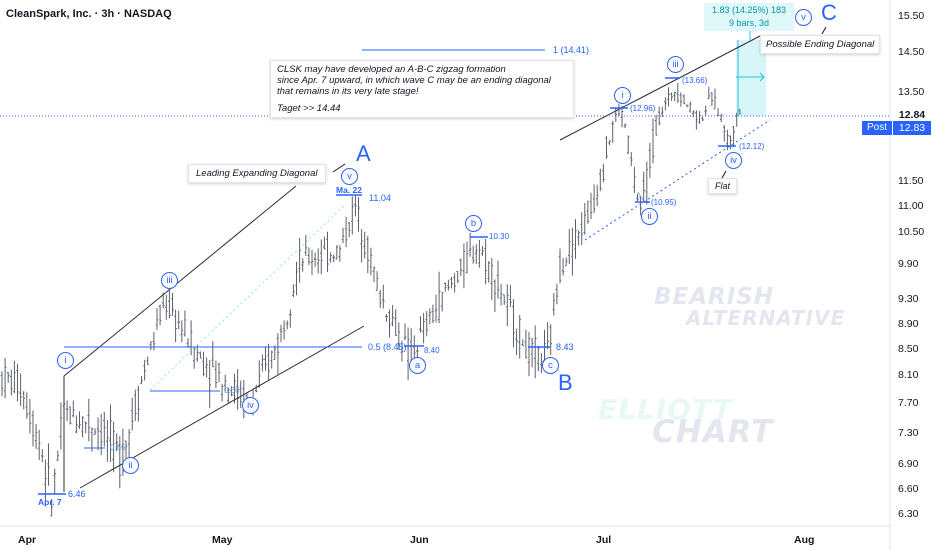  Describe the element at coordinates (349, 190) in the screenshot. I see `pivot-ma22-label: Ma. 22` at that location.